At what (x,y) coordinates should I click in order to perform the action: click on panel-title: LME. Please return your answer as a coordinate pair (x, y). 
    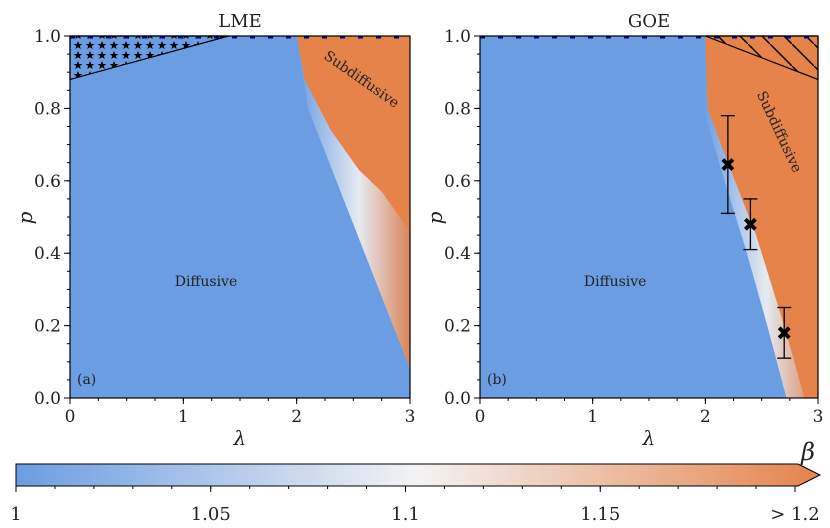
    Looking at the image, I should click on (240, 21).